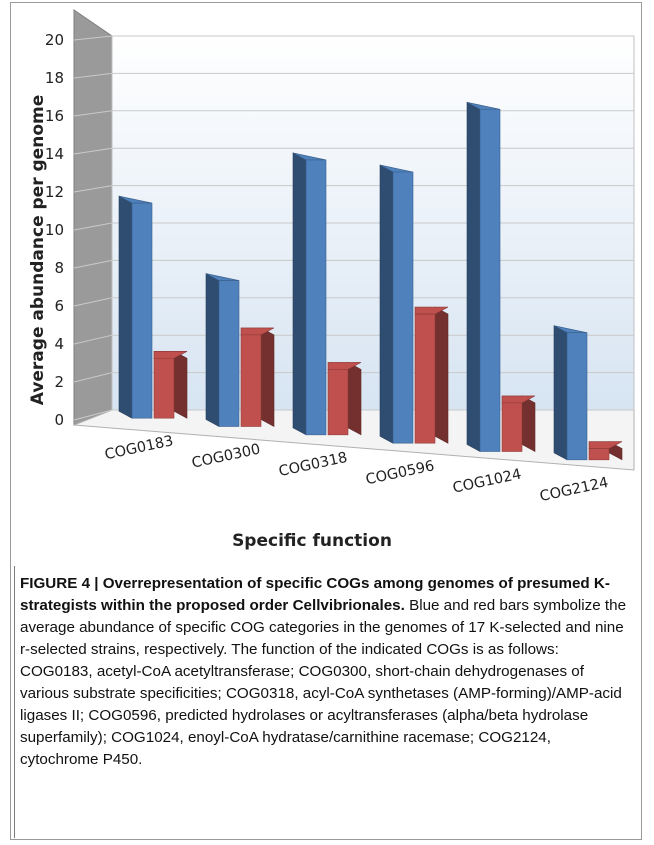 Image resolution: width=654 pixels, height=845 pixels. What do you see at coordinates (54, 78) in the screenshot?
I see `y-tick-label: 18` at bounding box center [54, 78].